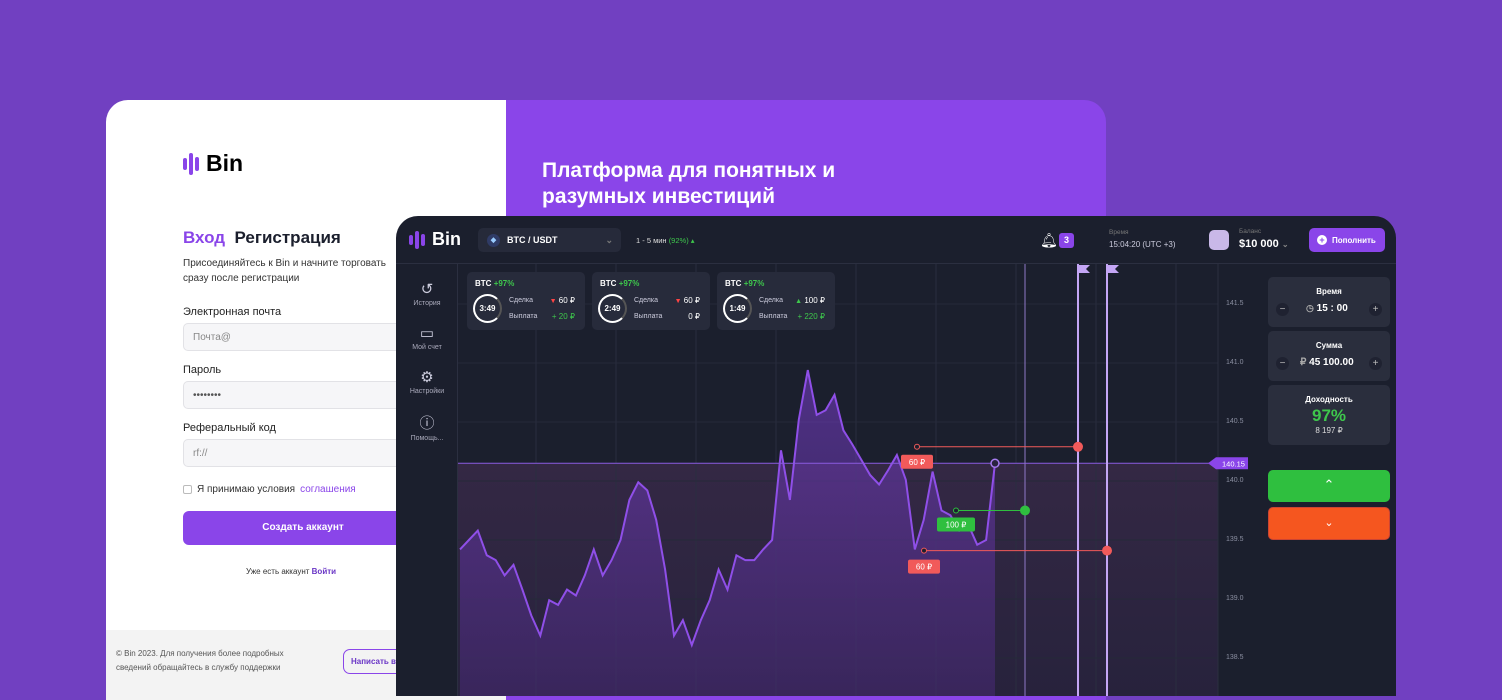 The image size is (1502, 700). I want to click on ref-field: rf://, so click(303, 453).